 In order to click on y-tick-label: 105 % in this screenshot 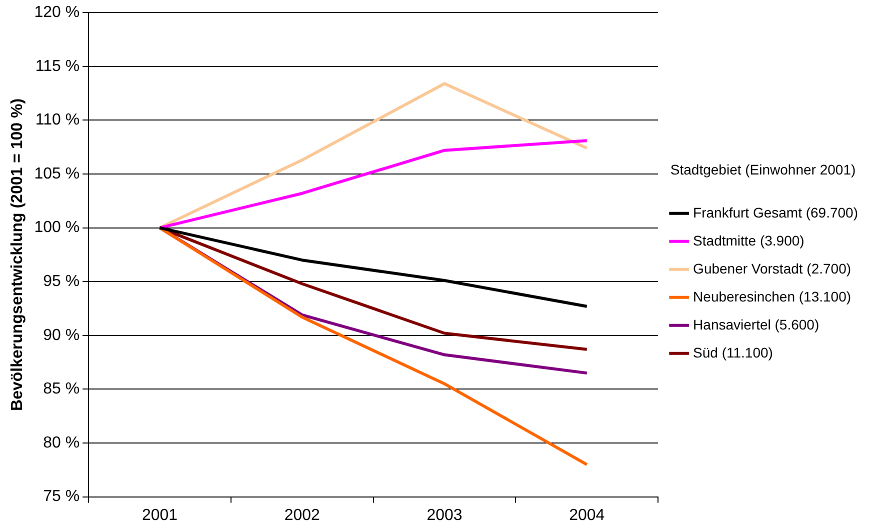, I will do `click(57, 173)`.